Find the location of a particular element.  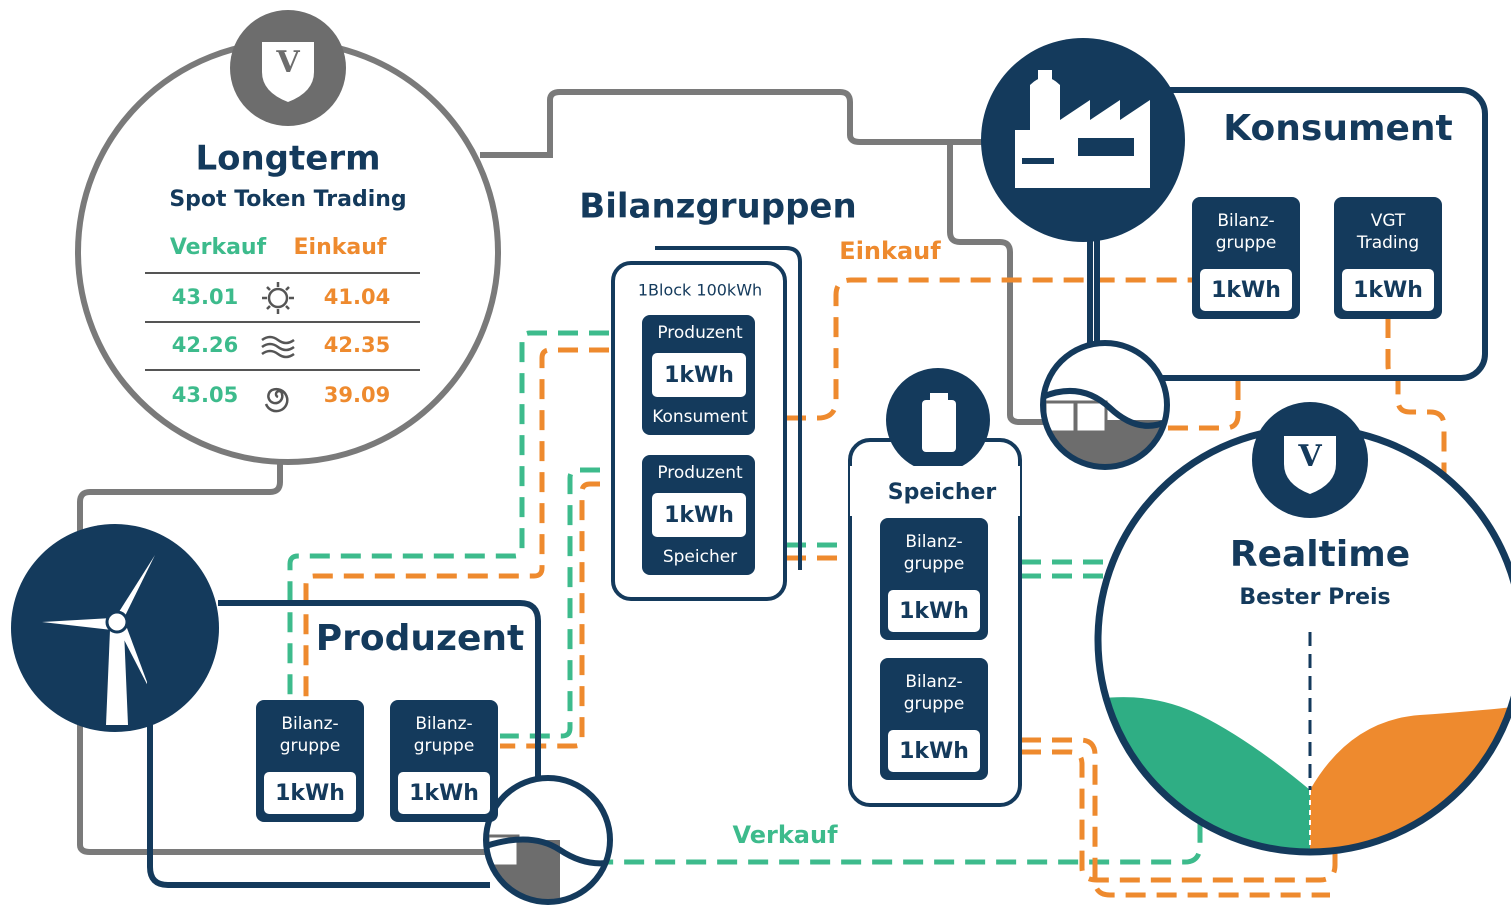

sell-flow-label: Verkauf is located at coordinates (785, 835).